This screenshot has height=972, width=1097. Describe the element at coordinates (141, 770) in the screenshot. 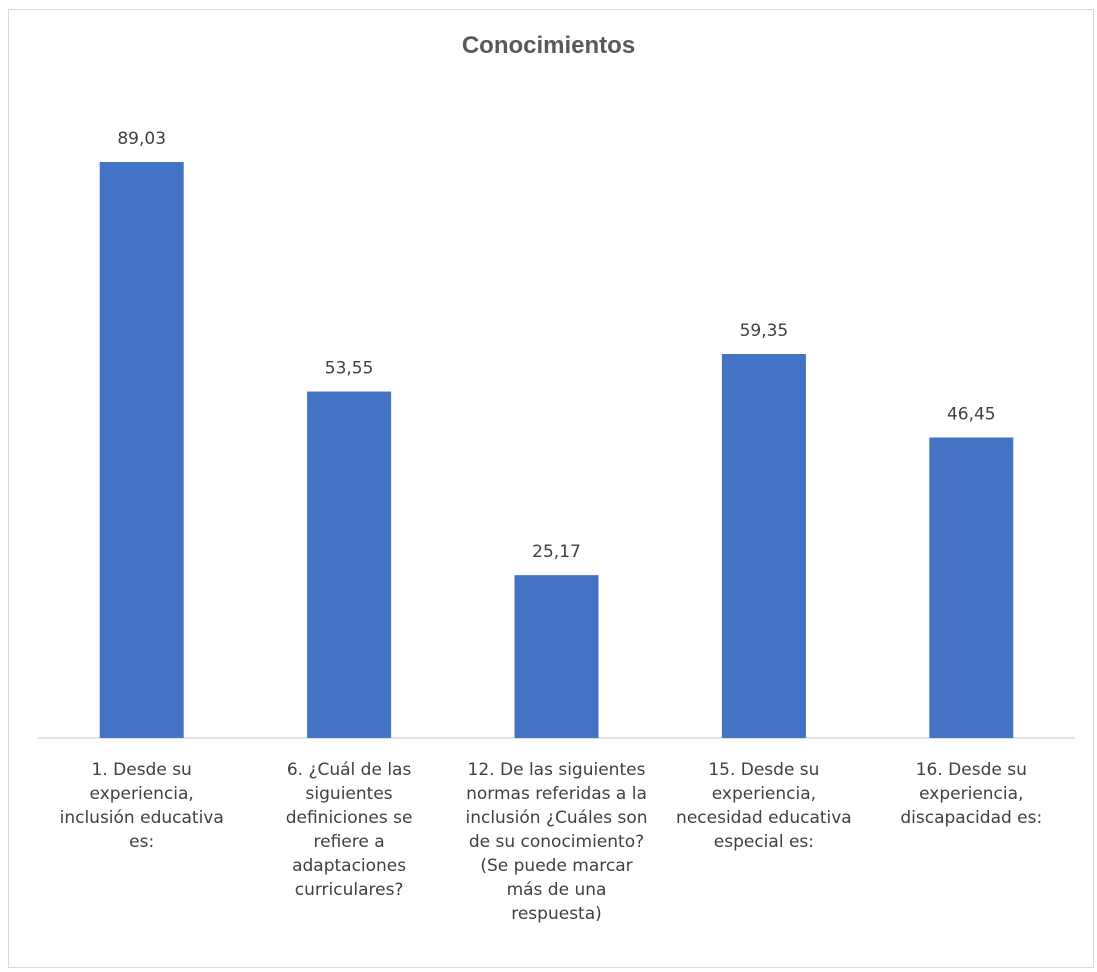

I see `category-label-line: 1. Desde su` at that location.